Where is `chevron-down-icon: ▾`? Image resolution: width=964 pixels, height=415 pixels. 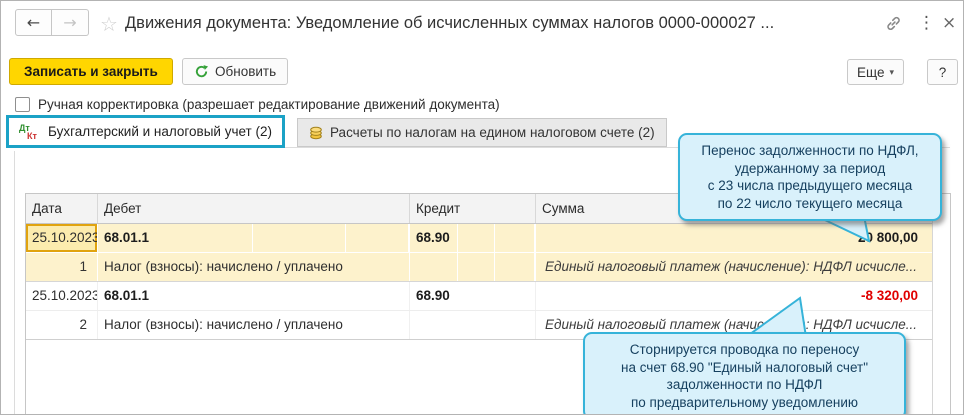
chevron-down-icon: ▾ is located at coordinates (891, 71).